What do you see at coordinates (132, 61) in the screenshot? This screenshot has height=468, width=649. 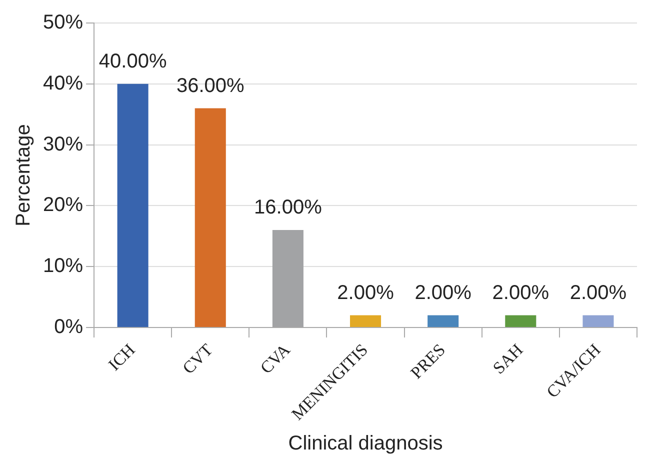 I see `data-label: 40.00%` at bounding box center [132, 61].